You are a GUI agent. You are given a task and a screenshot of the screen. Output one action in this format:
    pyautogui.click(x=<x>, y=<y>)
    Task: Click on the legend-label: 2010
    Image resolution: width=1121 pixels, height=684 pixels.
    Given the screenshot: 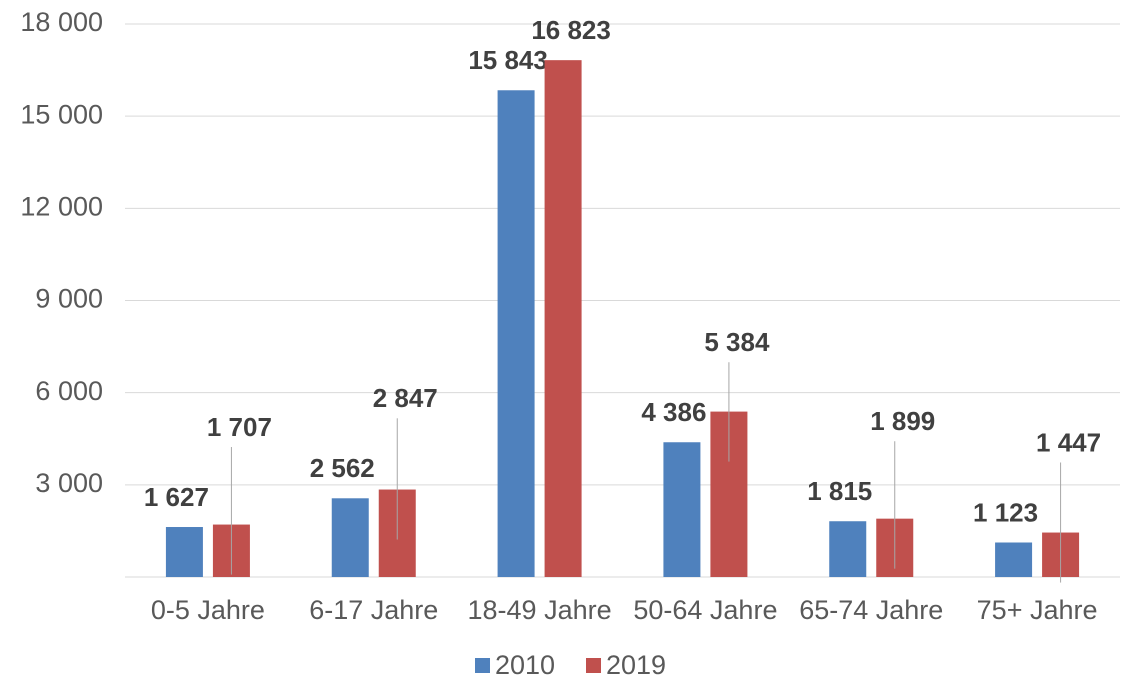 What is the action you would take?
    pyautogui.click(x=525, y=665)
    